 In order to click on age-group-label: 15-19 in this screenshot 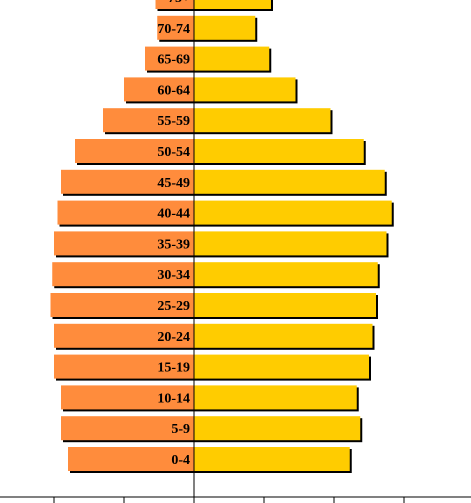, I will do `click(173, 368)`.